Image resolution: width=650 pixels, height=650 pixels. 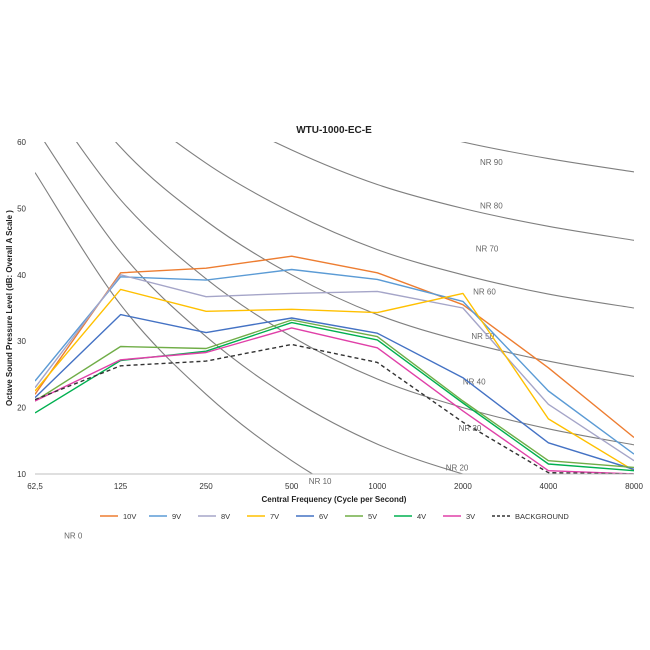 I want to click on x-tick-label: 8000, so click(x=634, y=486).